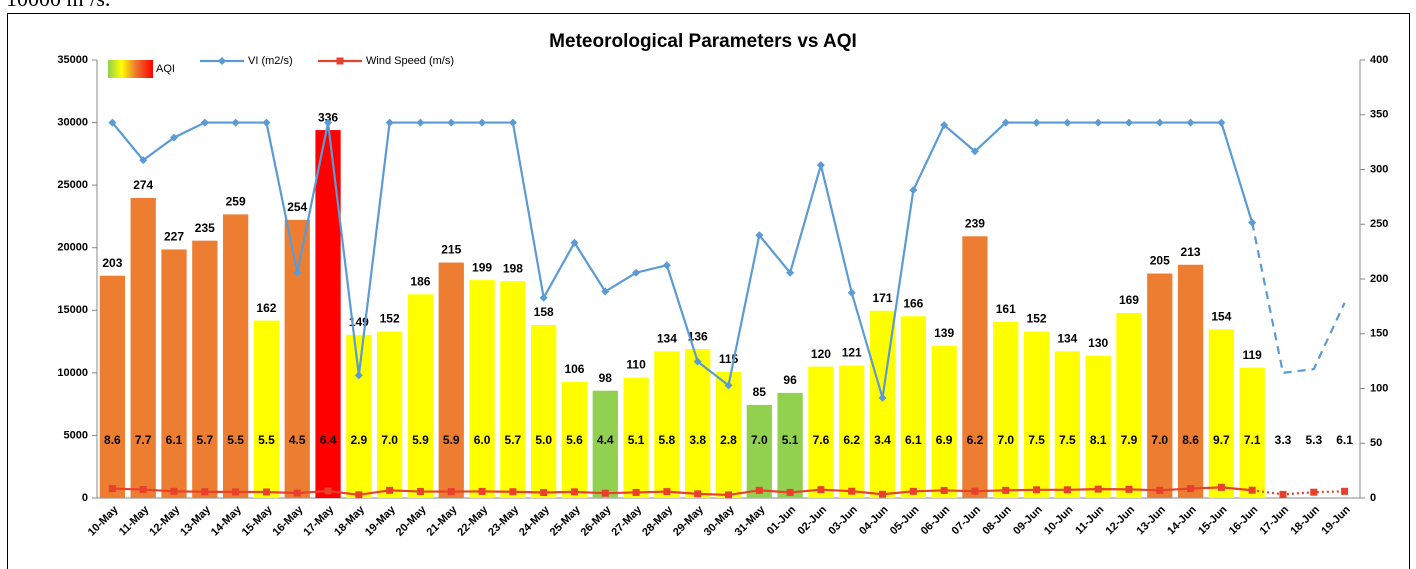 Image resolution: width=1416 pixels, height=569 pixels. Describe the element at coordinates (883, 298) in the screenshot. I see `bar-label: 171` at that location.